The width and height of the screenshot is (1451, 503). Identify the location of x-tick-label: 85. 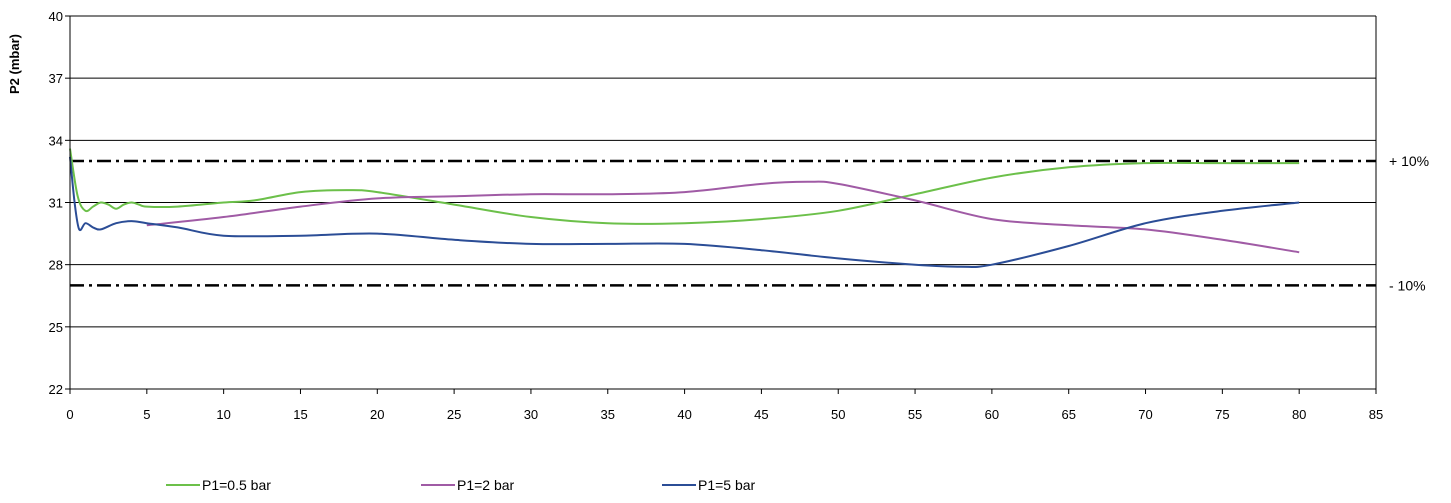
(1376, 414).